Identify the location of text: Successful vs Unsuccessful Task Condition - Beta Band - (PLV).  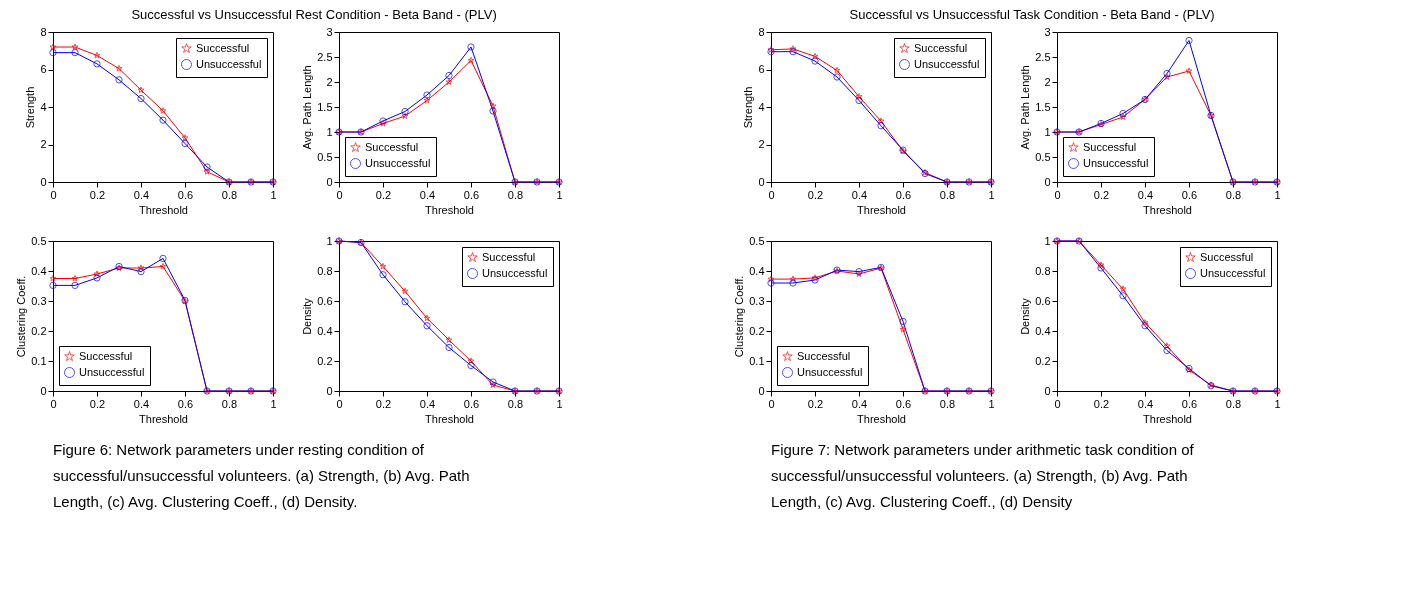
(1032, 14).